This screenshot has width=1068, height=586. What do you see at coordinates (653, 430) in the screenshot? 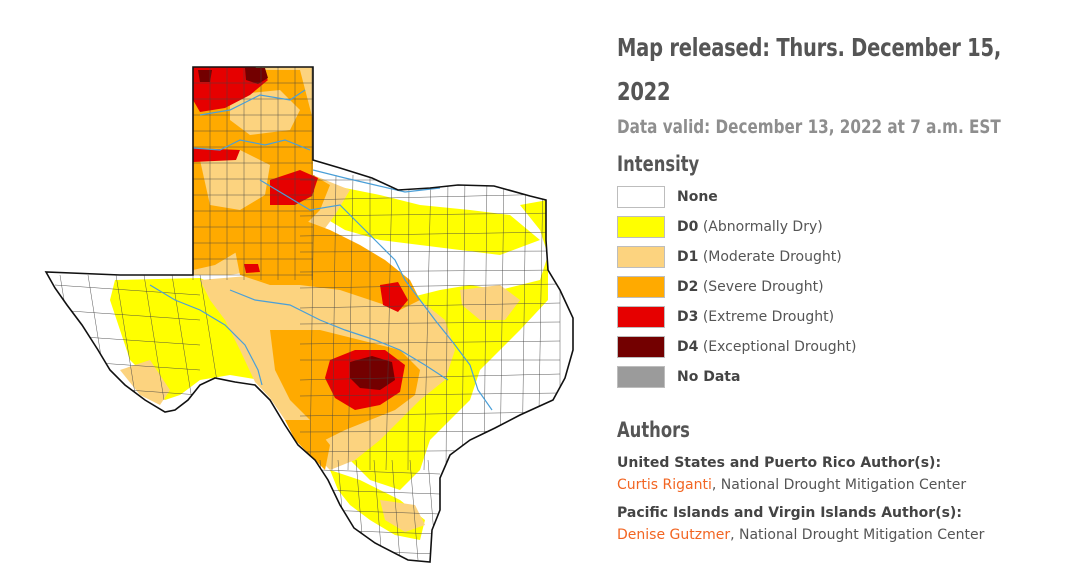
I see `authors-heading: Authors` at bounding box center [653, 430].